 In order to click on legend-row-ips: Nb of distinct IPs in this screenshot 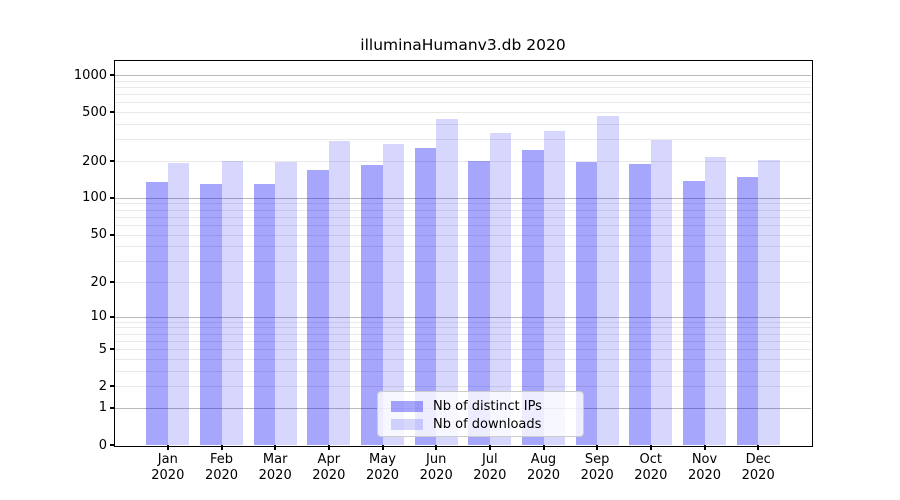, I will do `click(487, 406)`.